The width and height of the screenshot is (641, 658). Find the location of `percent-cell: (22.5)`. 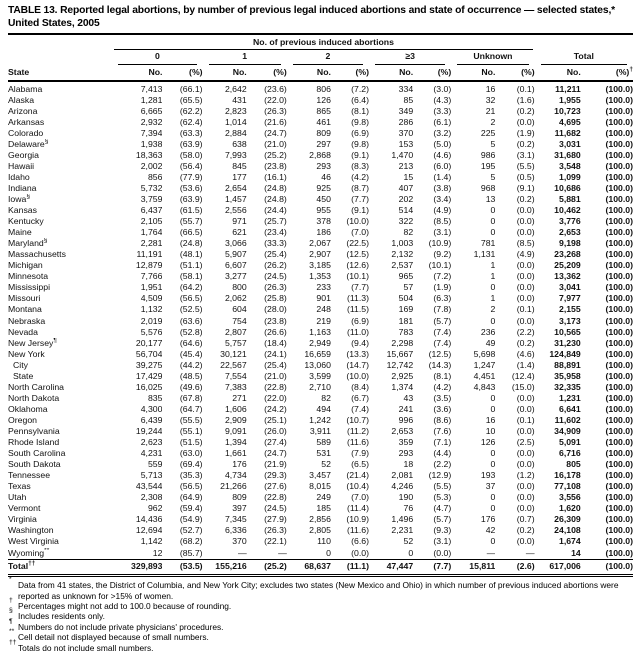

percent-cell: (22.5) is located at coordinates (358, 243).